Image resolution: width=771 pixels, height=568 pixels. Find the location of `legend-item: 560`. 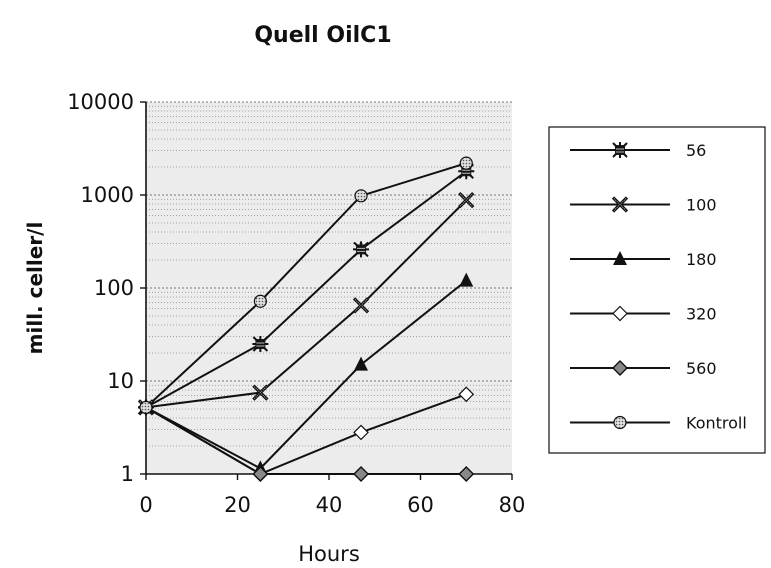

legend-item: 560 is located at coordinates (643, 368).